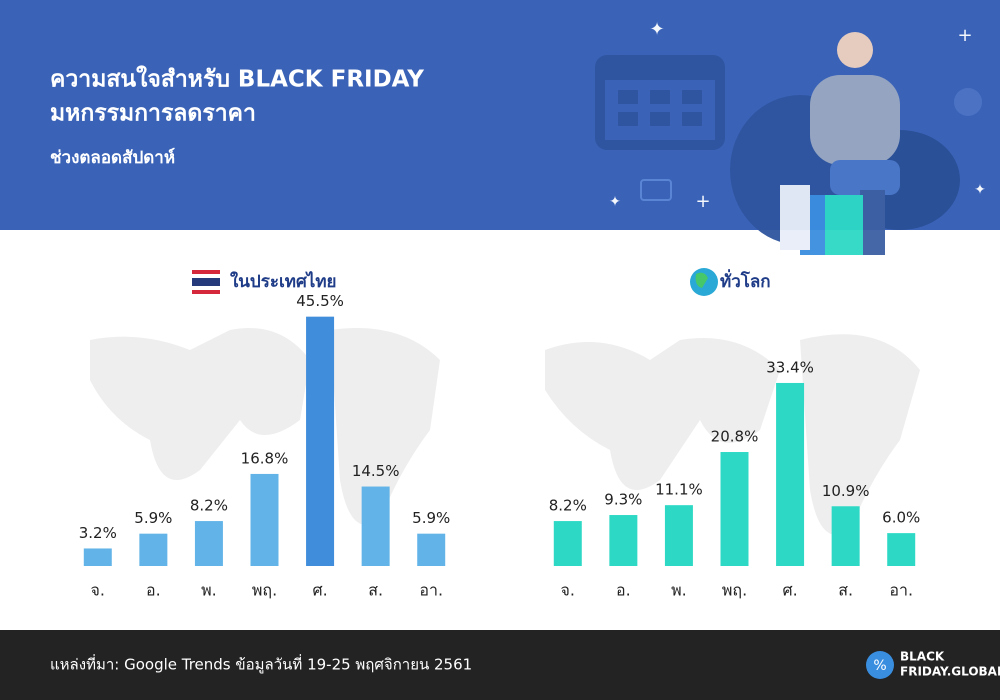 The width and height of the screenshot is (1000, 700). What do you see at coordinates (153, 114) in the screenshot?
I see `title: มหกรรมการลดราคา` at bounding box center [153, 114].